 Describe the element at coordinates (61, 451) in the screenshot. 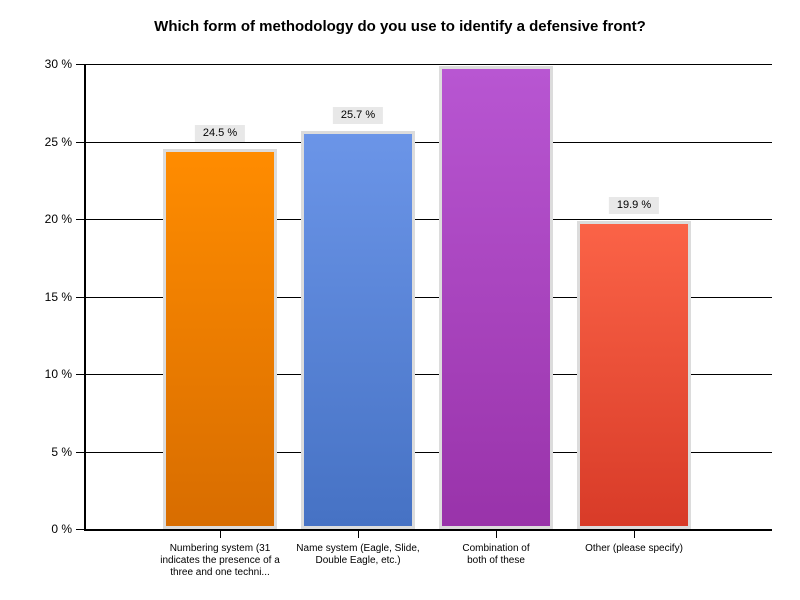

I see `y-tick-label-5: 5 %` at that location.